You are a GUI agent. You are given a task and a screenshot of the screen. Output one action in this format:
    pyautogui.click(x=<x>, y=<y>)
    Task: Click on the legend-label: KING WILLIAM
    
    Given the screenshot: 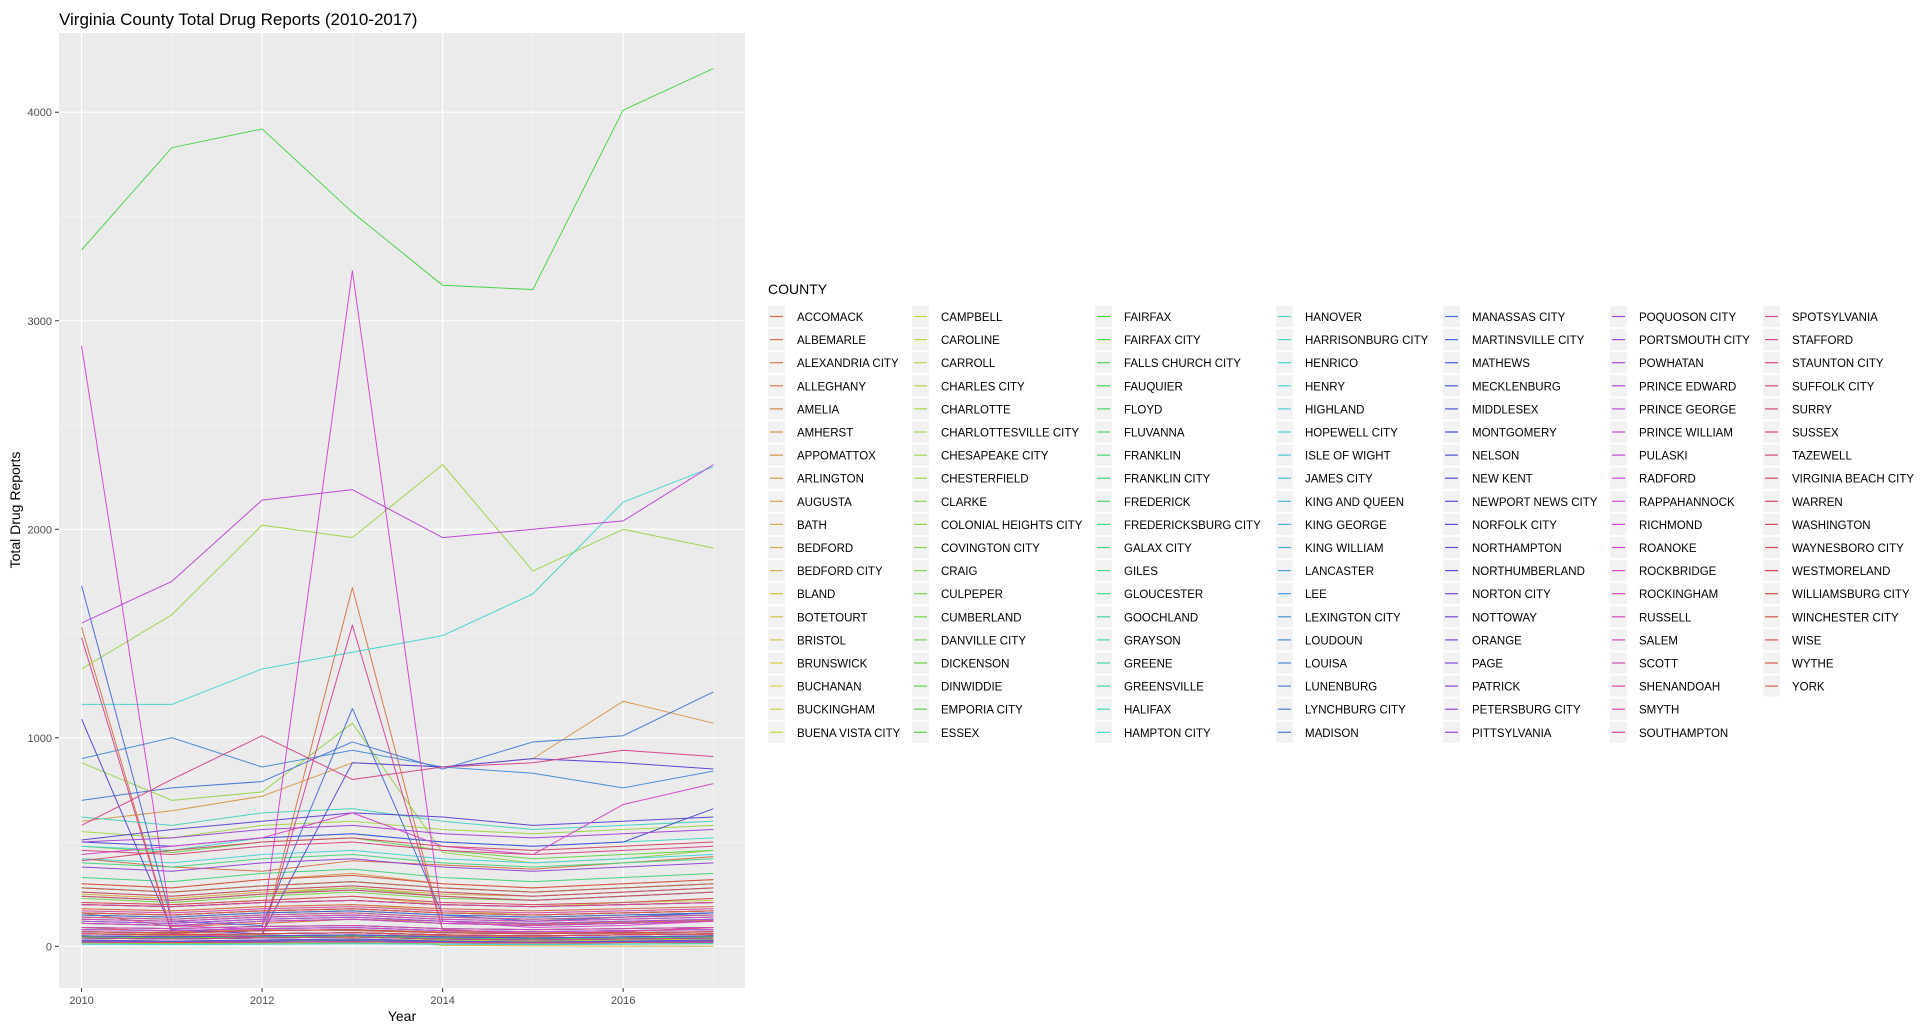 What is the action you would take?
    pyautogui.click(x=1344, y=549)
    